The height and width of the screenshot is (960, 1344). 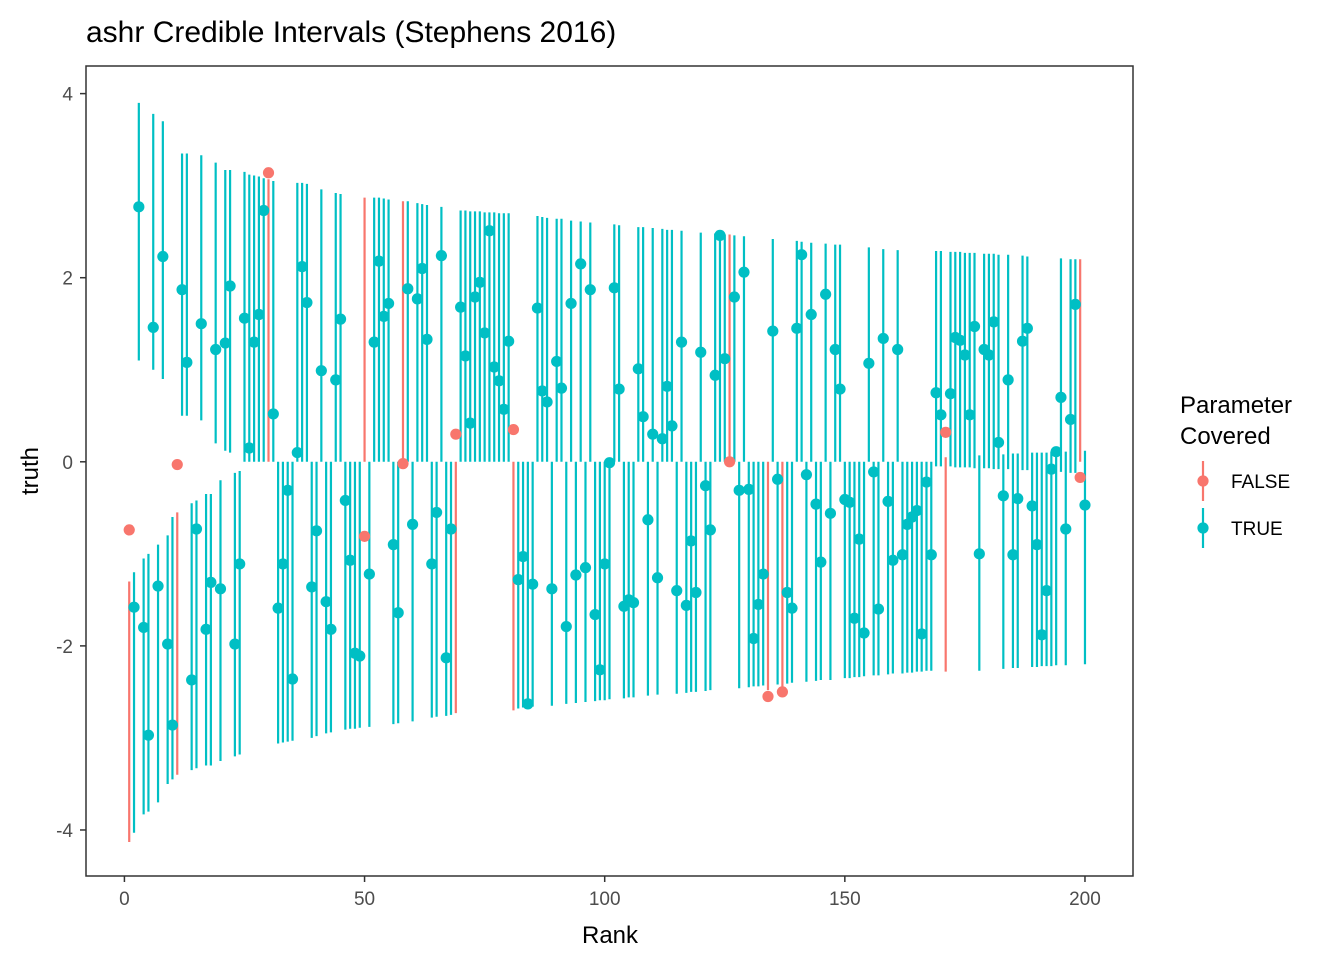 What do you see at coordinates (845, 899) in the screenshot?
I see `x-tick-label: 150` at bounding box center [845, 899].